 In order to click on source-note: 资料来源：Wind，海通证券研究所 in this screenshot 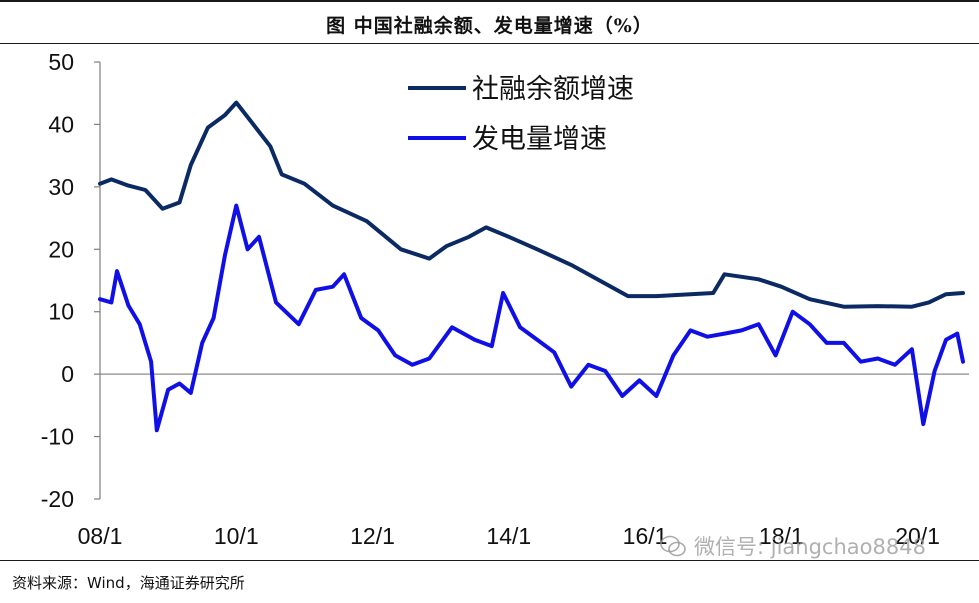, I will do `click(128, 583)`.